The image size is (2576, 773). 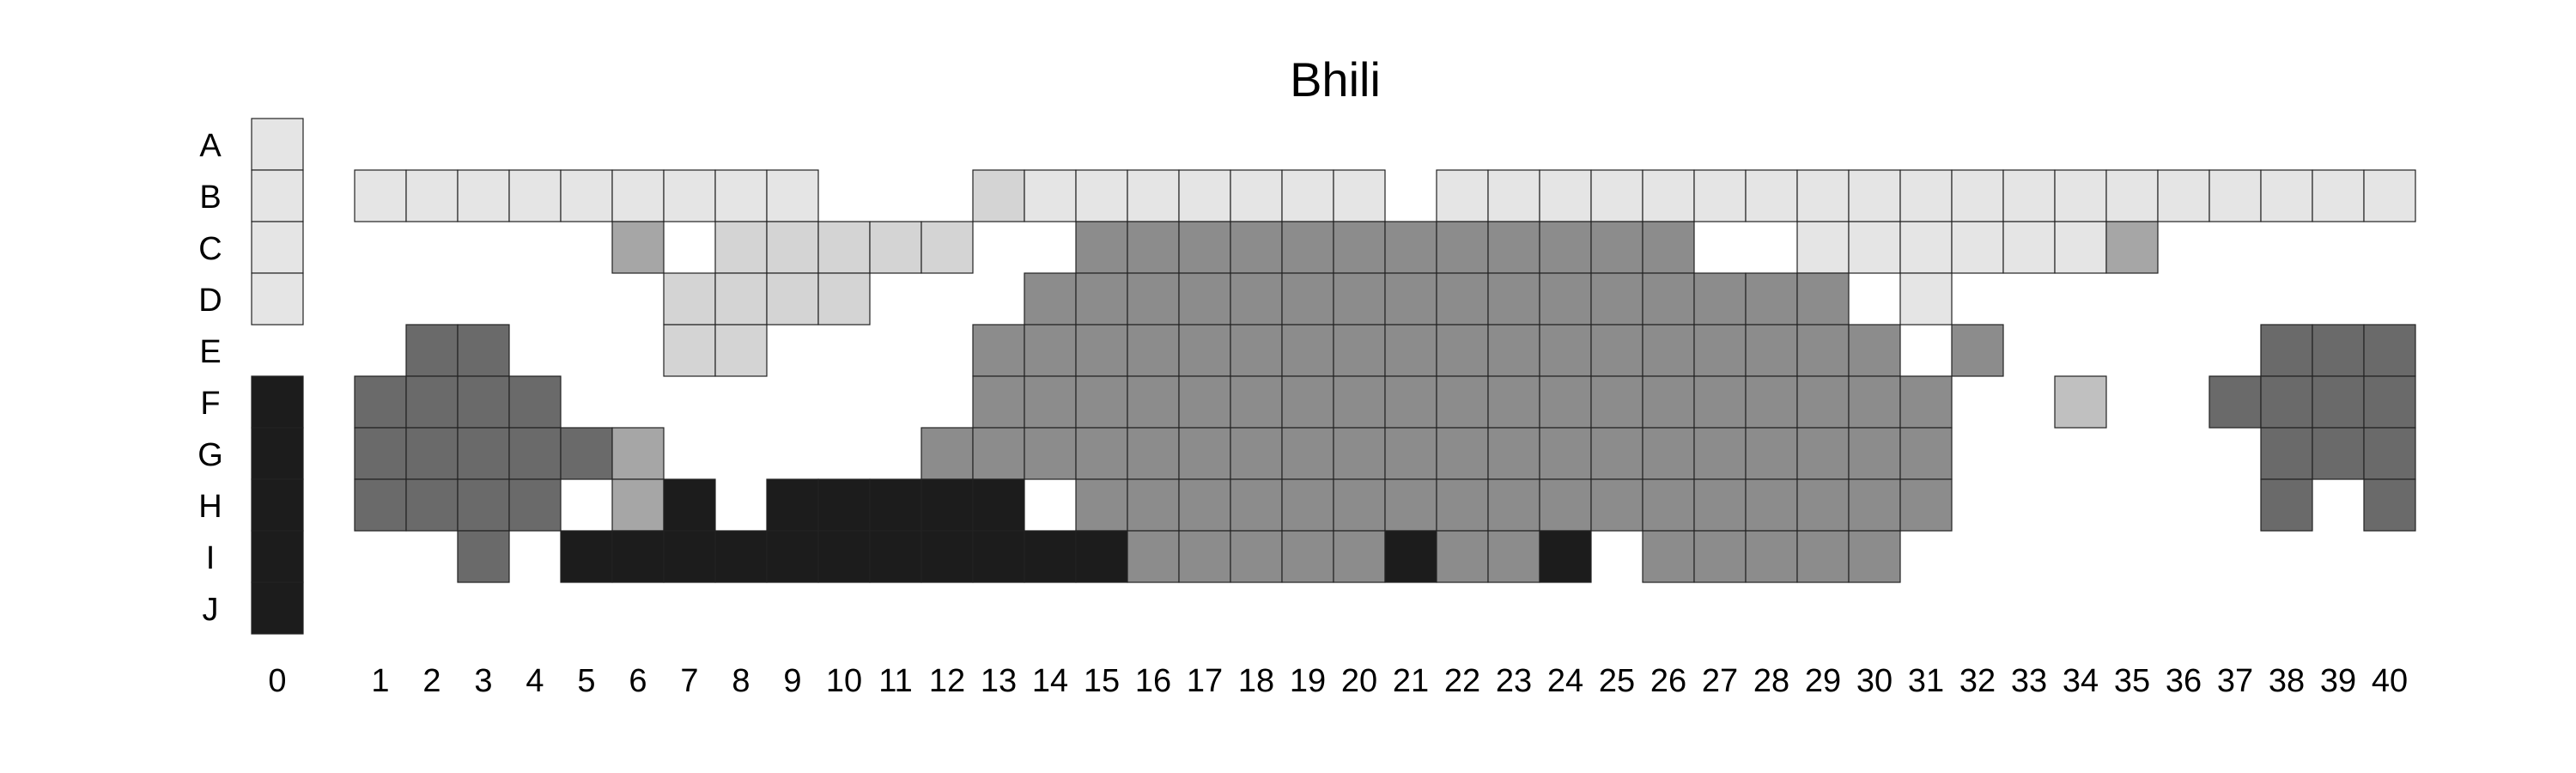 What do you see at coordinates (1205, 681) in the screenshot?
I see `column-label-17: 17` at bounding box center [1205, 681].